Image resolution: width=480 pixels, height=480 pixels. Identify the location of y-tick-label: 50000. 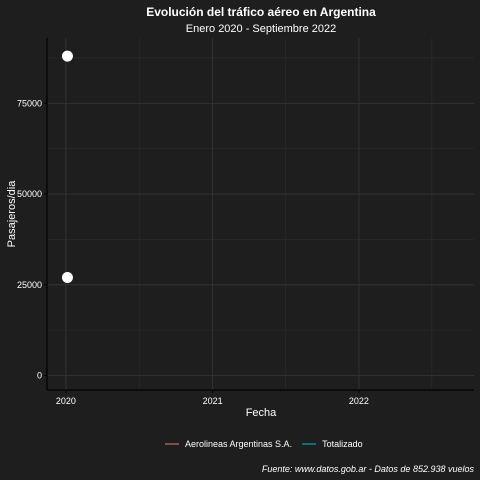
(29, 194).